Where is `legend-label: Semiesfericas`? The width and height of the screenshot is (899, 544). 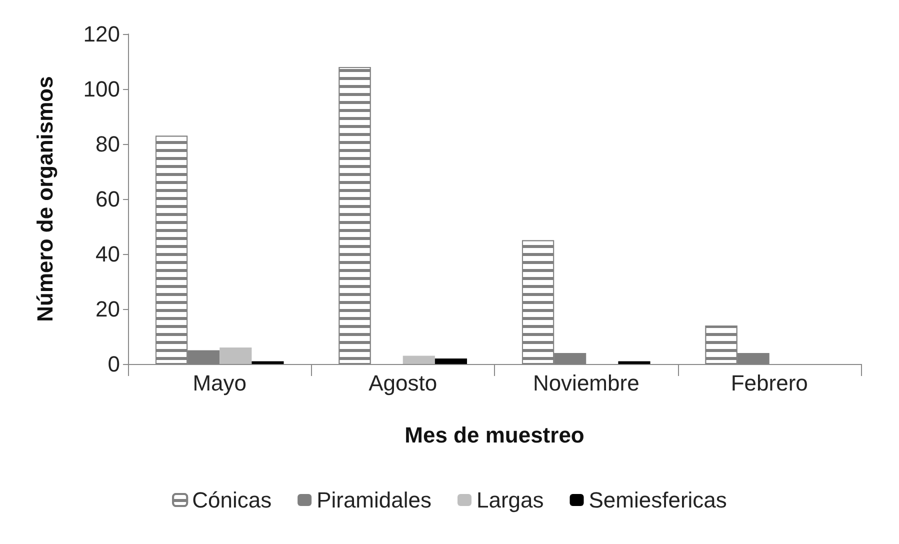 legend-label: Semiesfericas is located at coordinates (657, 500).